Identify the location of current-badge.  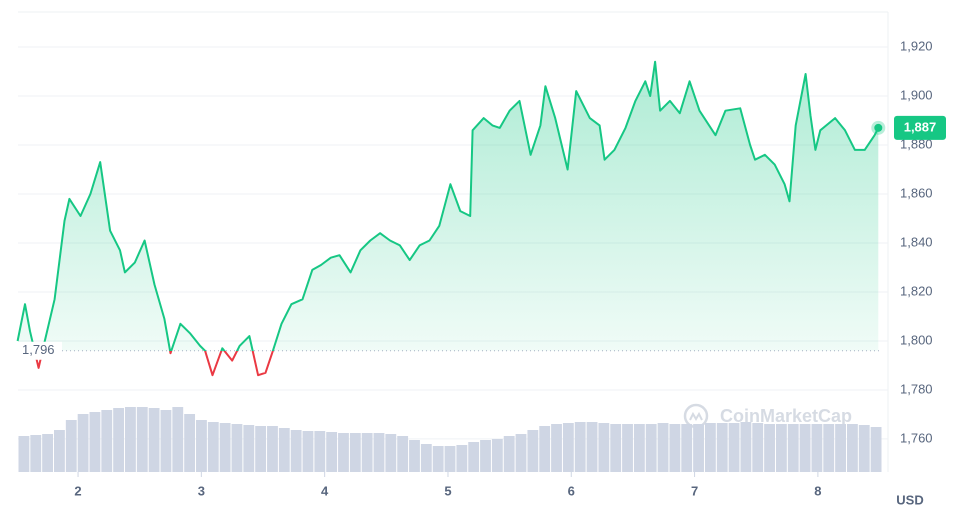
(920, 127).